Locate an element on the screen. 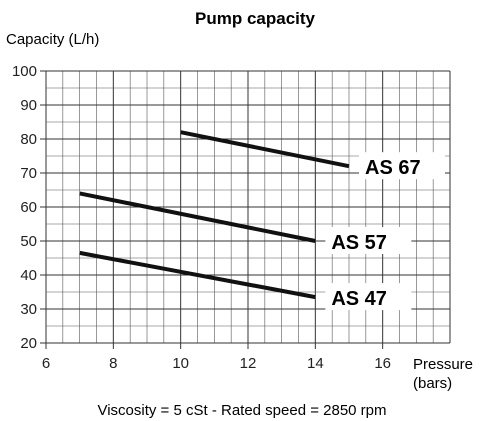 This screenshot has height=421, width=500. x-axis-unit: (bars) is located at coordinates (432, 383).